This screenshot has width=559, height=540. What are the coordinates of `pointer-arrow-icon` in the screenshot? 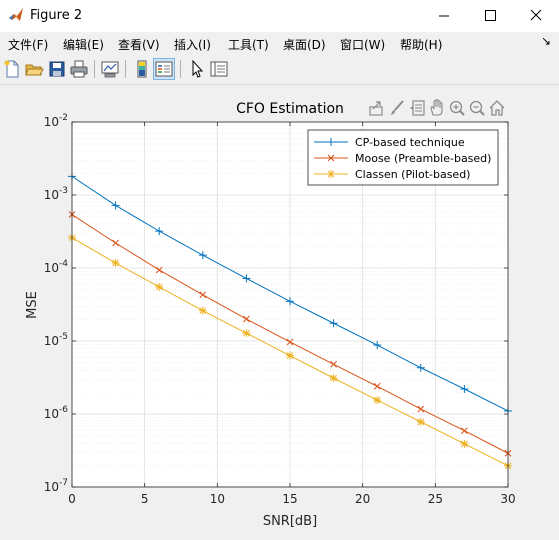 It's located at (198, 68).